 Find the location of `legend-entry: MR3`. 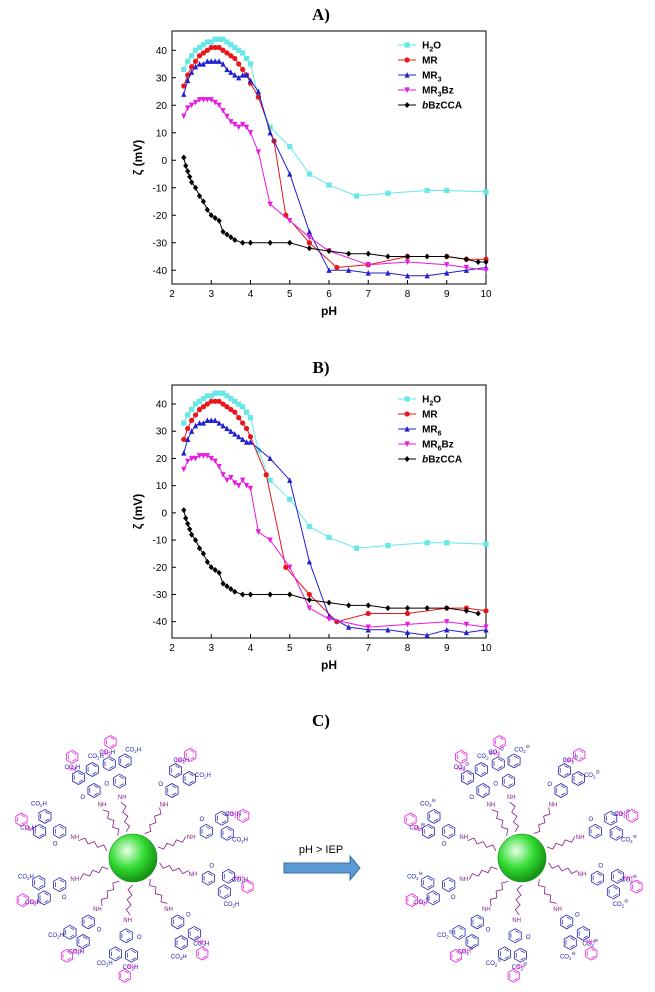

legend-entry: MR3 is located at coordinates (420, 77).